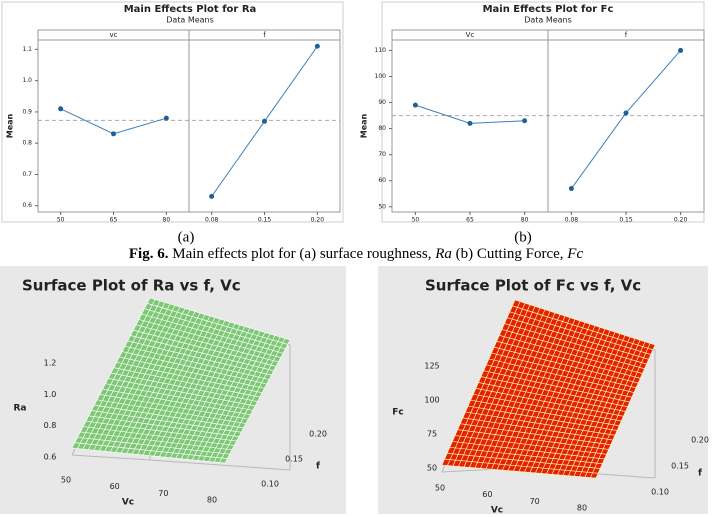 The width and height of the screenshot is (713, 517). What do you see at coordinates (10, 125) in the screenshot?
I see `y-axis-label: Mean` at bounding box center [10, 125].